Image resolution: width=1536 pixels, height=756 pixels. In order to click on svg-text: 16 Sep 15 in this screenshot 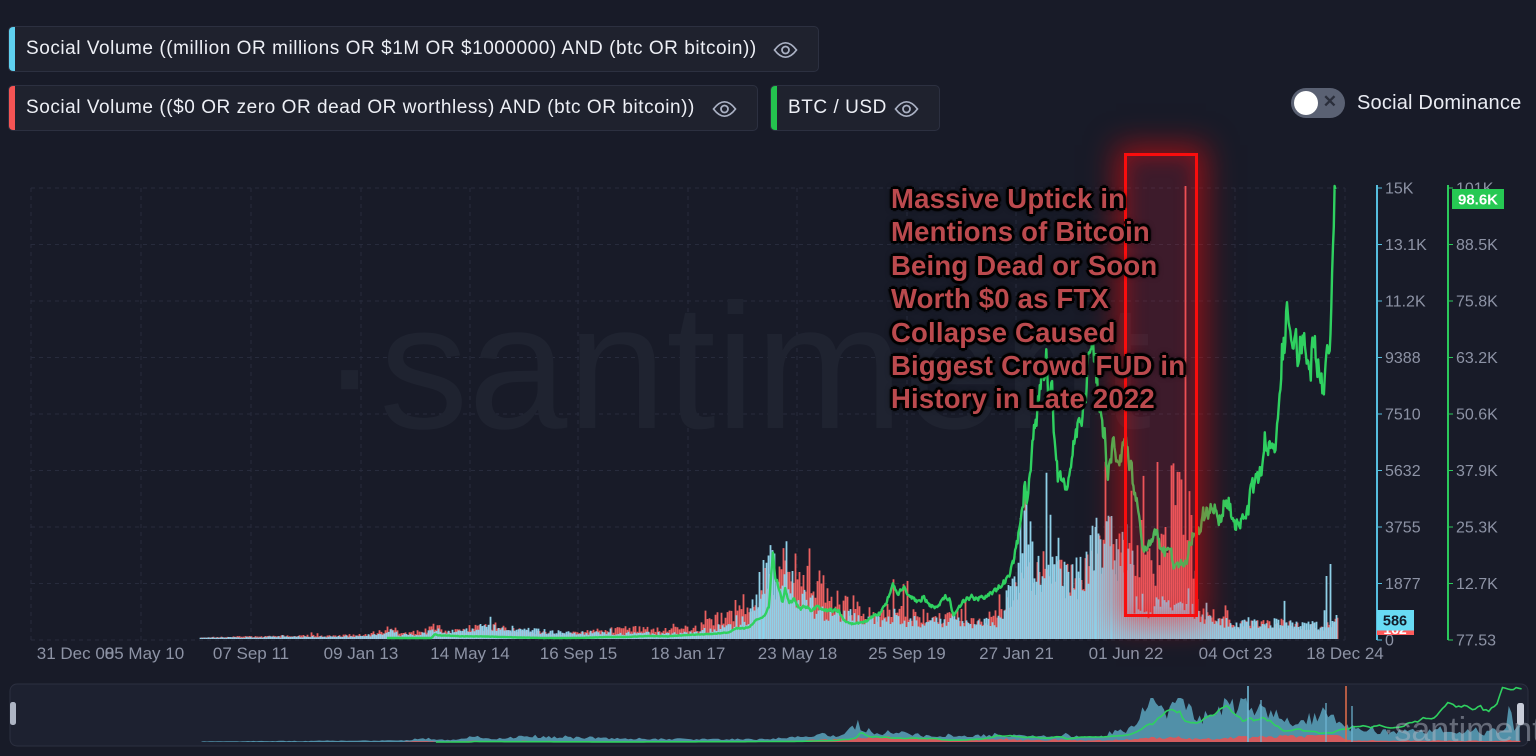, I will do `click(579, 653)`.